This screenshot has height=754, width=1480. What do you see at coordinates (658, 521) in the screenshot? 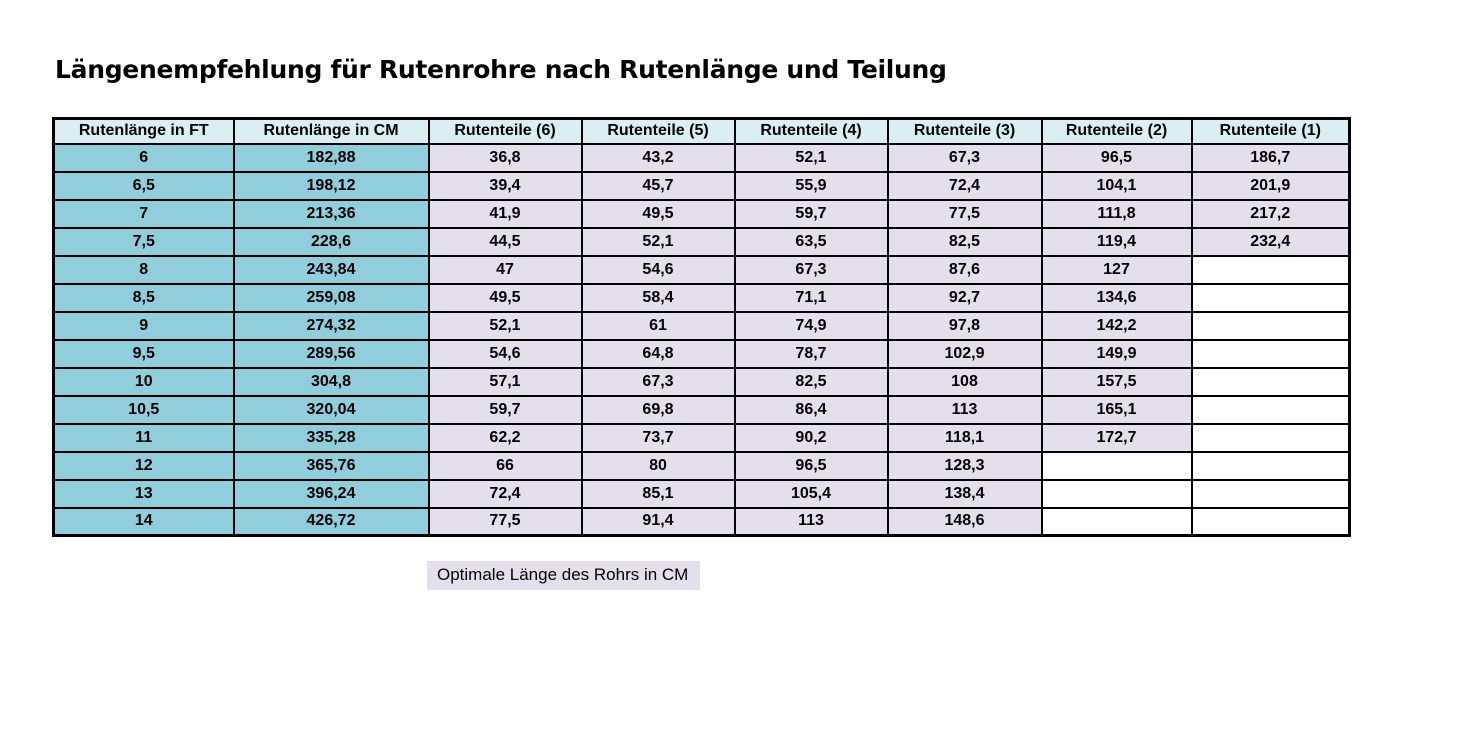
I see `tube-length-cell: 91,4` at bounding box center [658, 521].